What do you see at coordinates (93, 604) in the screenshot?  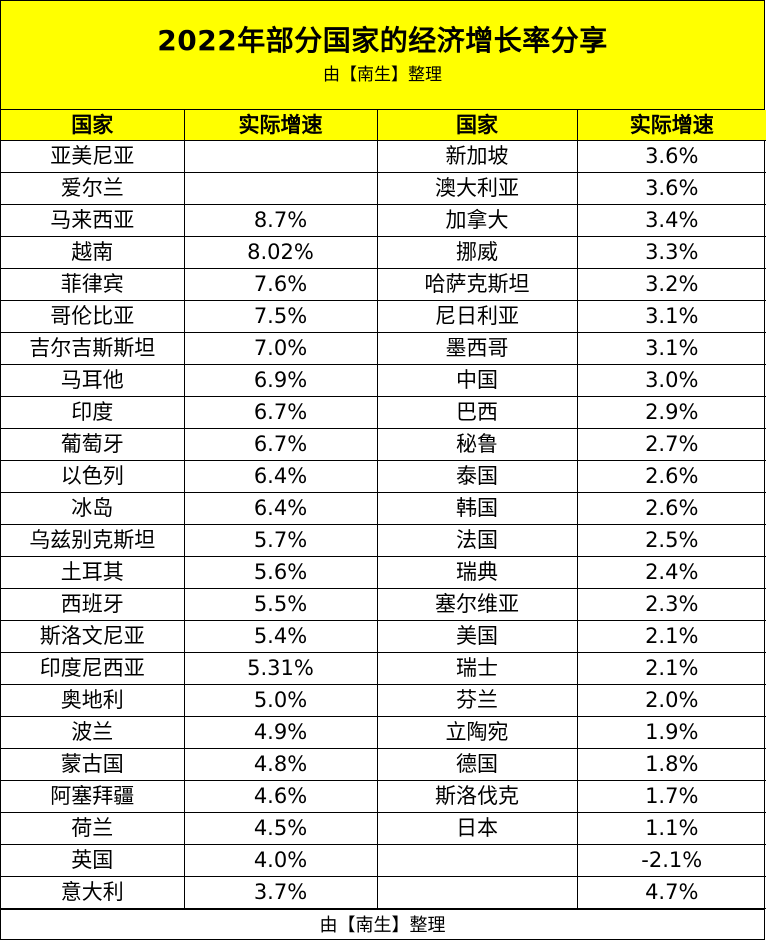 I see `cell-country-left: 西班牙` at bounding box center [93, 604].